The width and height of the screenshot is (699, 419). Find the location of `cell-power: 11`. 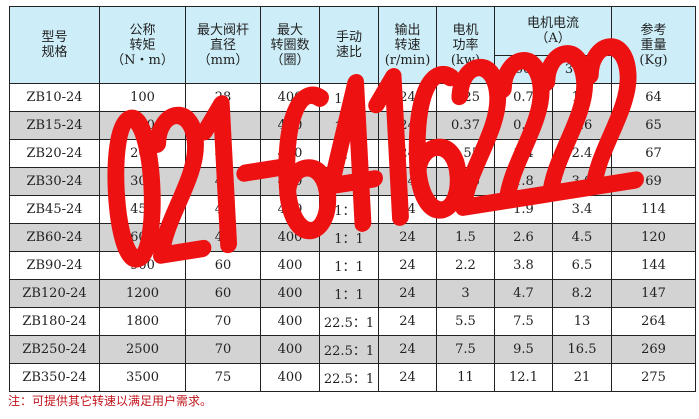

cell-power: 11 is located at coordinates (465, 377).